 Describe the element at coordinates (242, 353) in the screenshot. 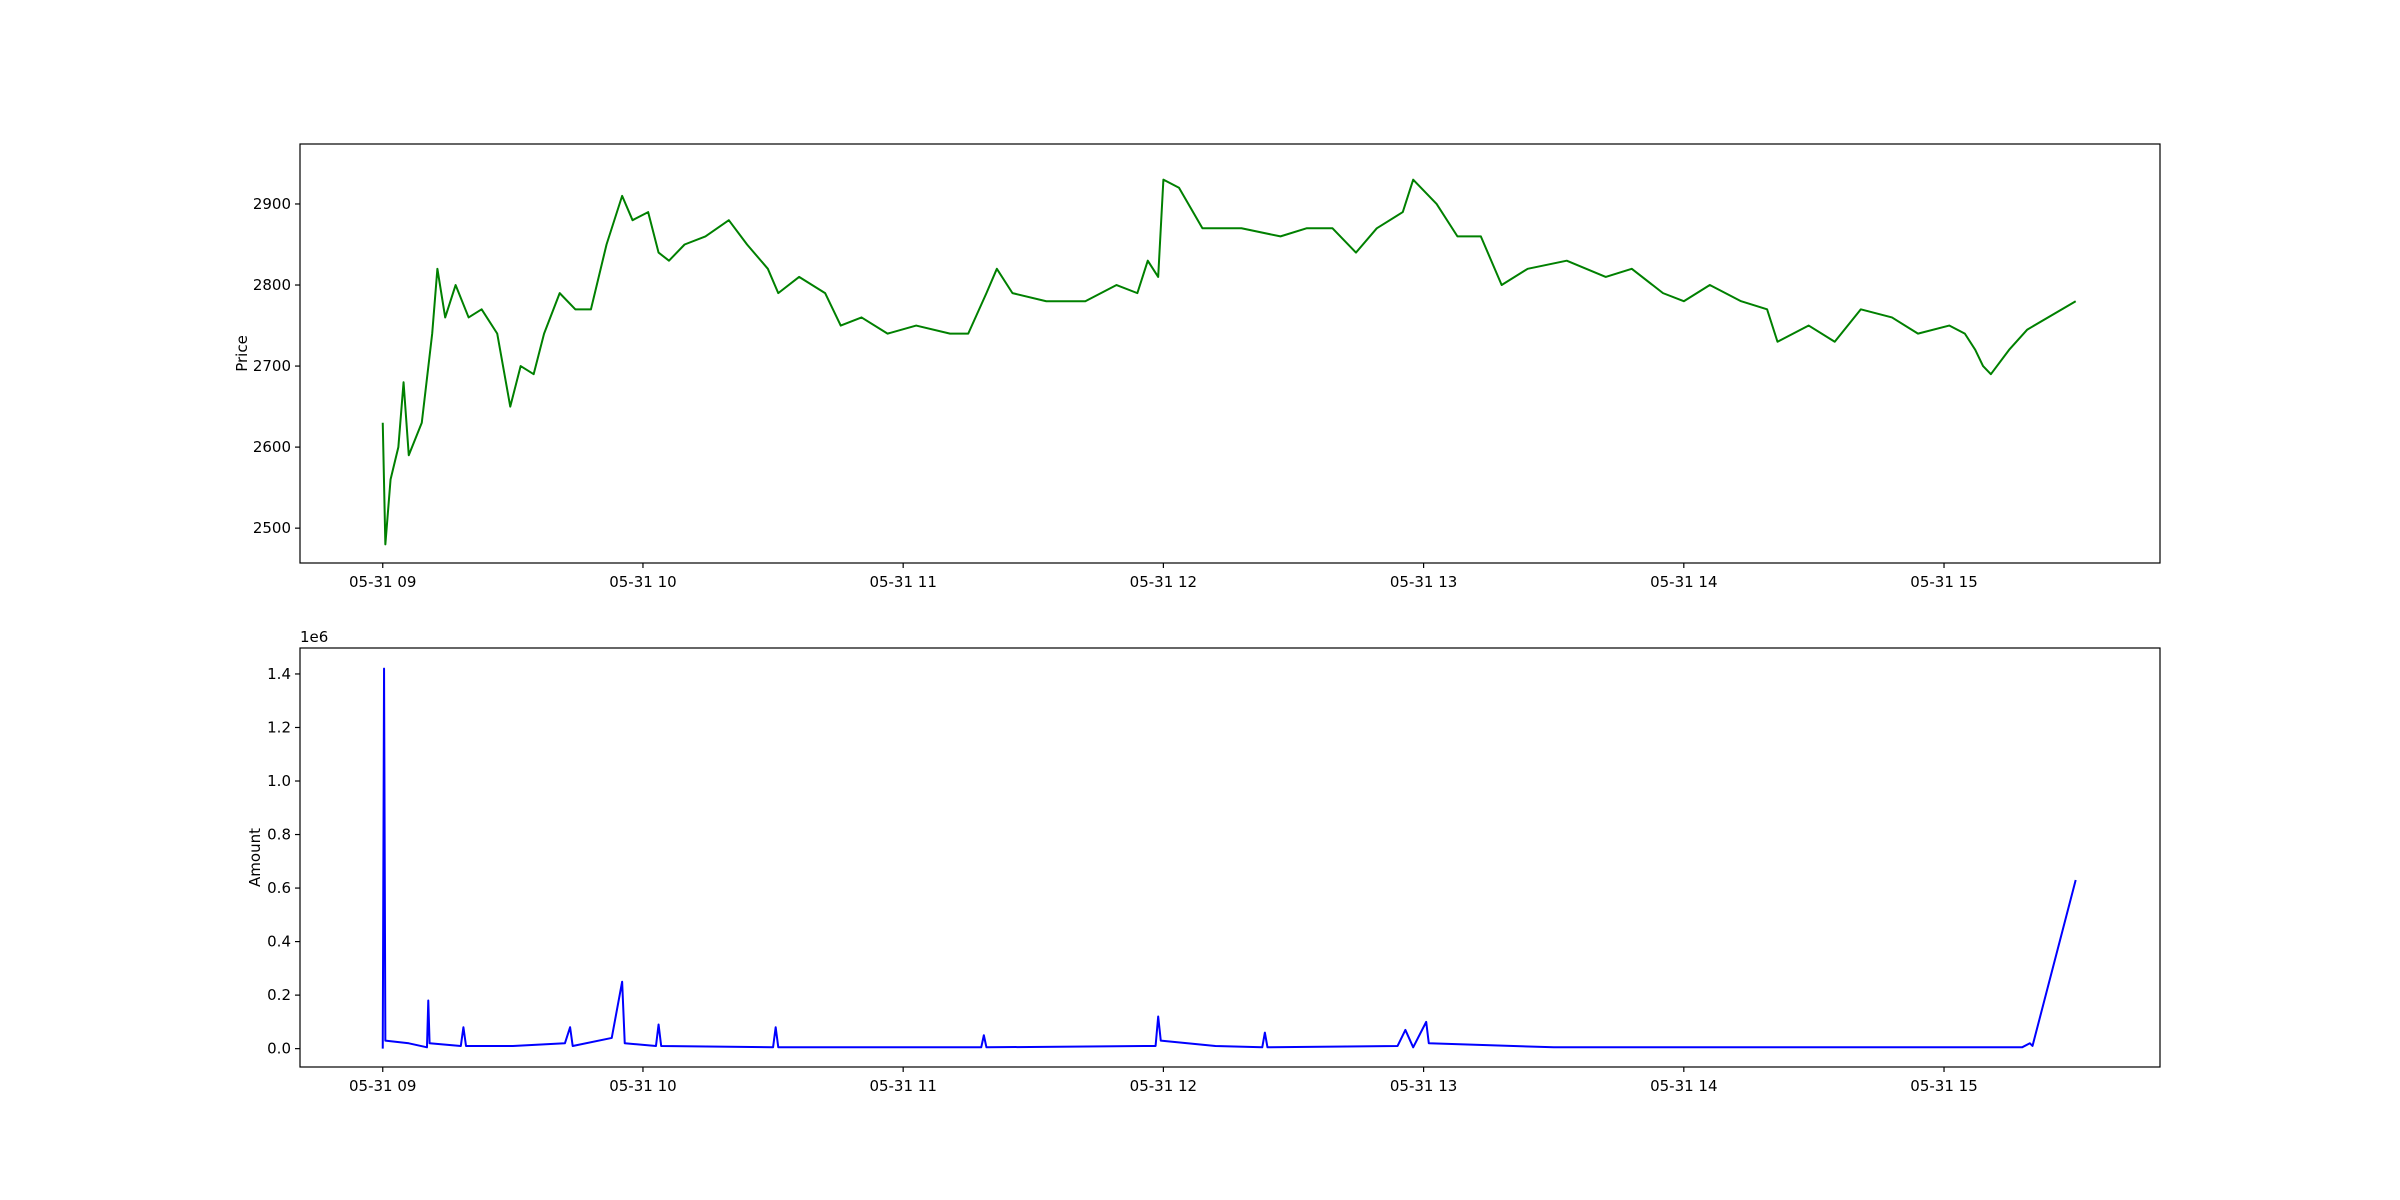

I see `y-axis-label: Price` at that location.